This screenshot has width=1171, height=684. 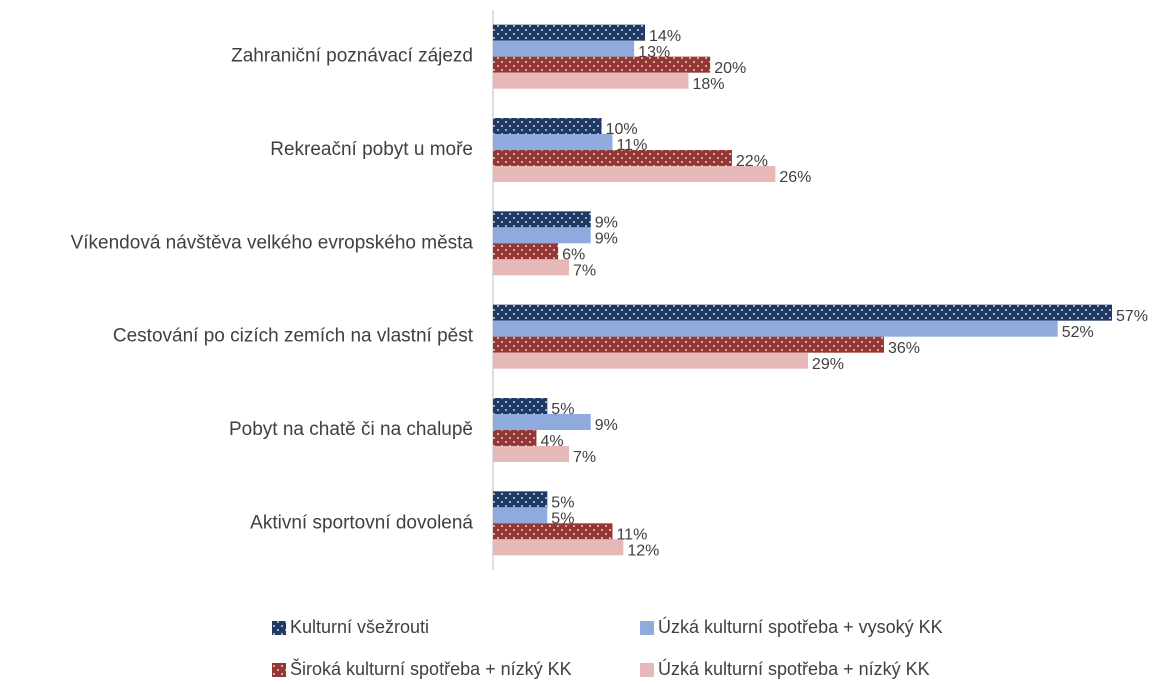 I want to click on value-label: 22%, so click(x=752, y=161).